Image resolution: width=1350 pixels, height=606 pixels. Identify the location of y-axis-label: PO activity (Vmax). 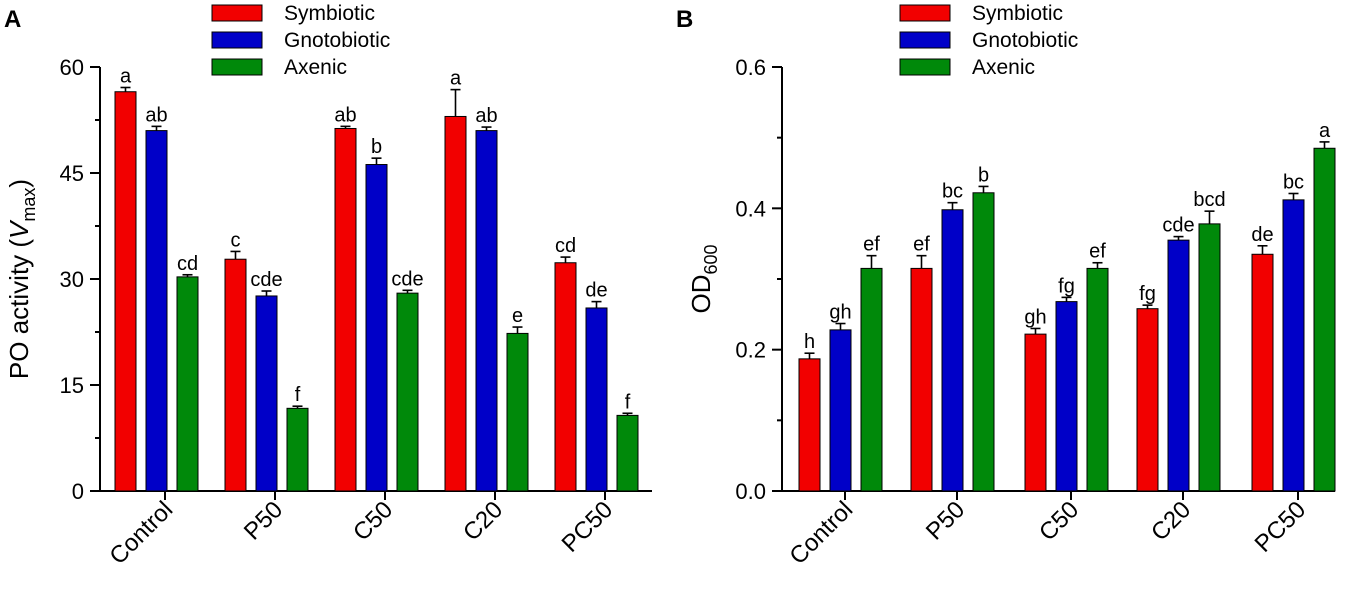
(21, 279).